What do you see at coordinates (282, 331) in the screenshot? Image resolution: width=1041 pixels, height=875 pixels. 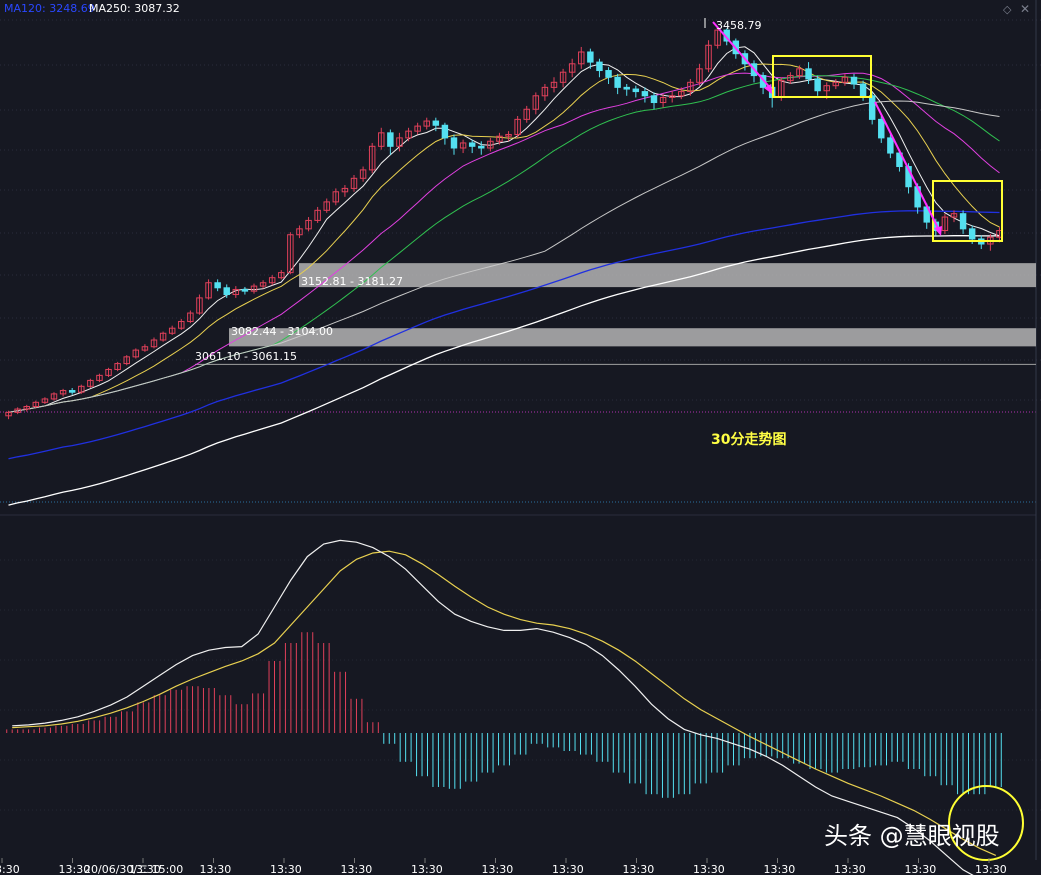 I see `zone2-label: 3082.44 - 3104.00` at bounding box center [282, 331].